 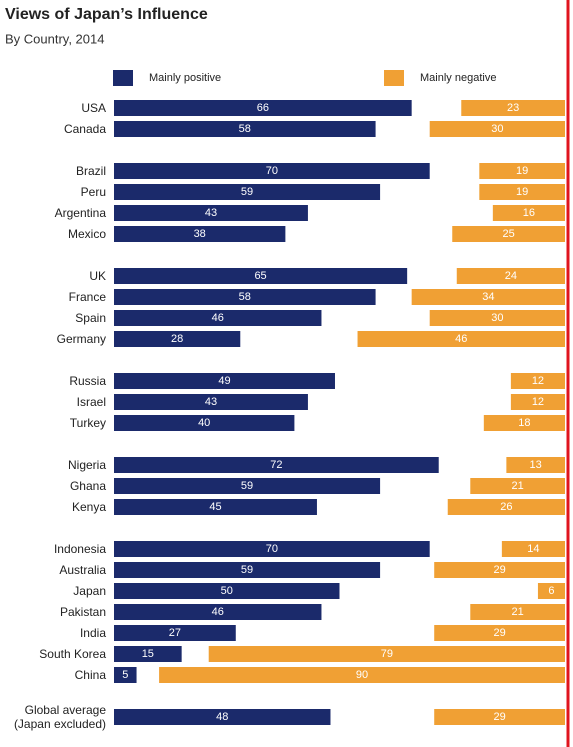 I want to click on value-label: 43, so click(x=211, y=402).